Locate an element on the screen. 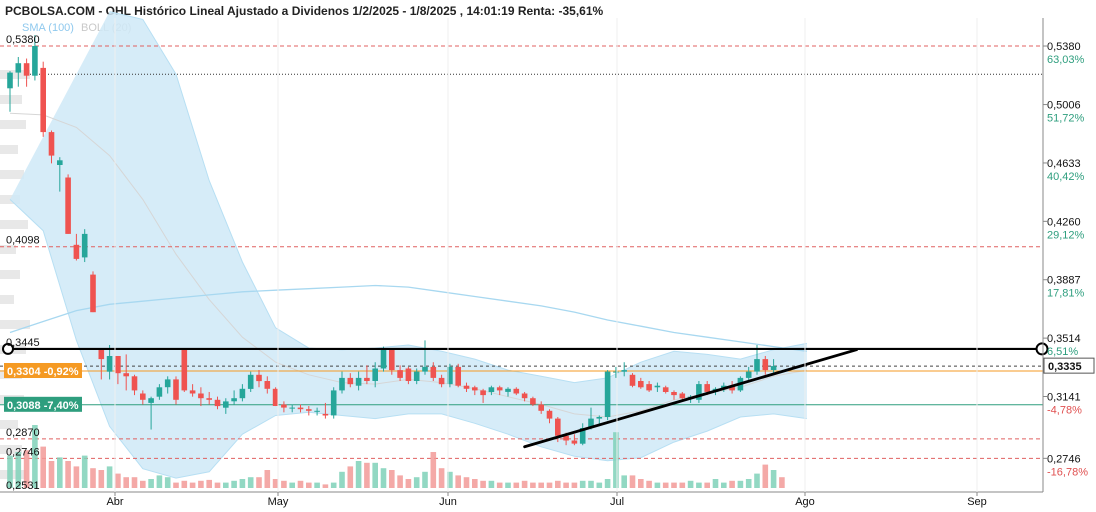 The image size is (1096, 512). volume-profile is located at coordinates (15, 274).